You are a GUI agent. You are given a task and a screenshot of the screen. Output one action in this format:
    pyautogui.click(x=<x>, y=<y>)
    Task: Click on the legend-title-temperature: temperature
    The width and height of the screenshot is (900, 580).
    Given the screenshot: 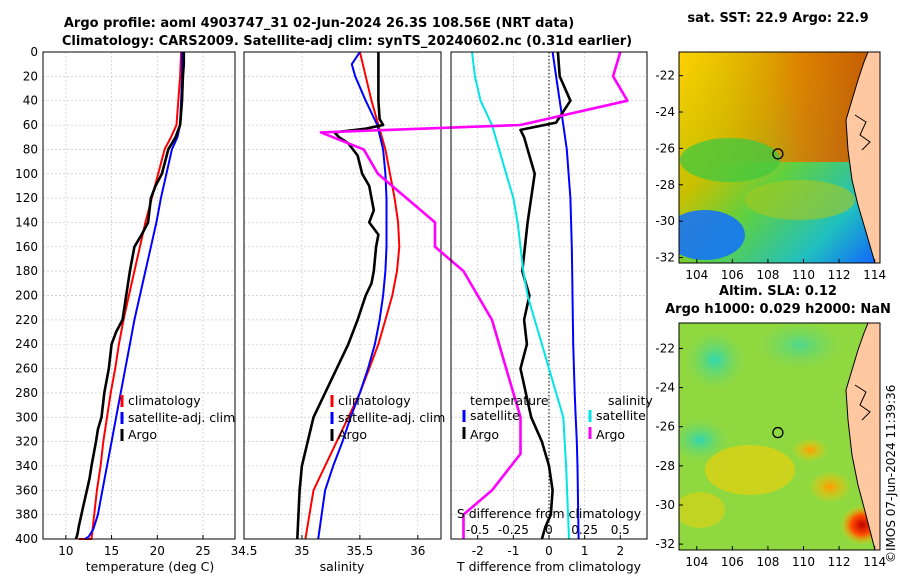 What is the action you would take?
    pyautogui.click(x=509, y=400)
    